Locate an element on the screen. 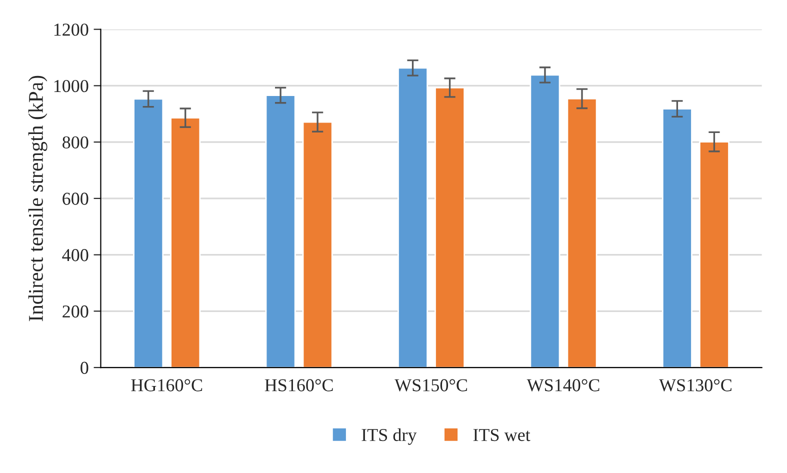 The image size is (787, 473). y-tick-label: 1200 is located at coordinates (71, 30).